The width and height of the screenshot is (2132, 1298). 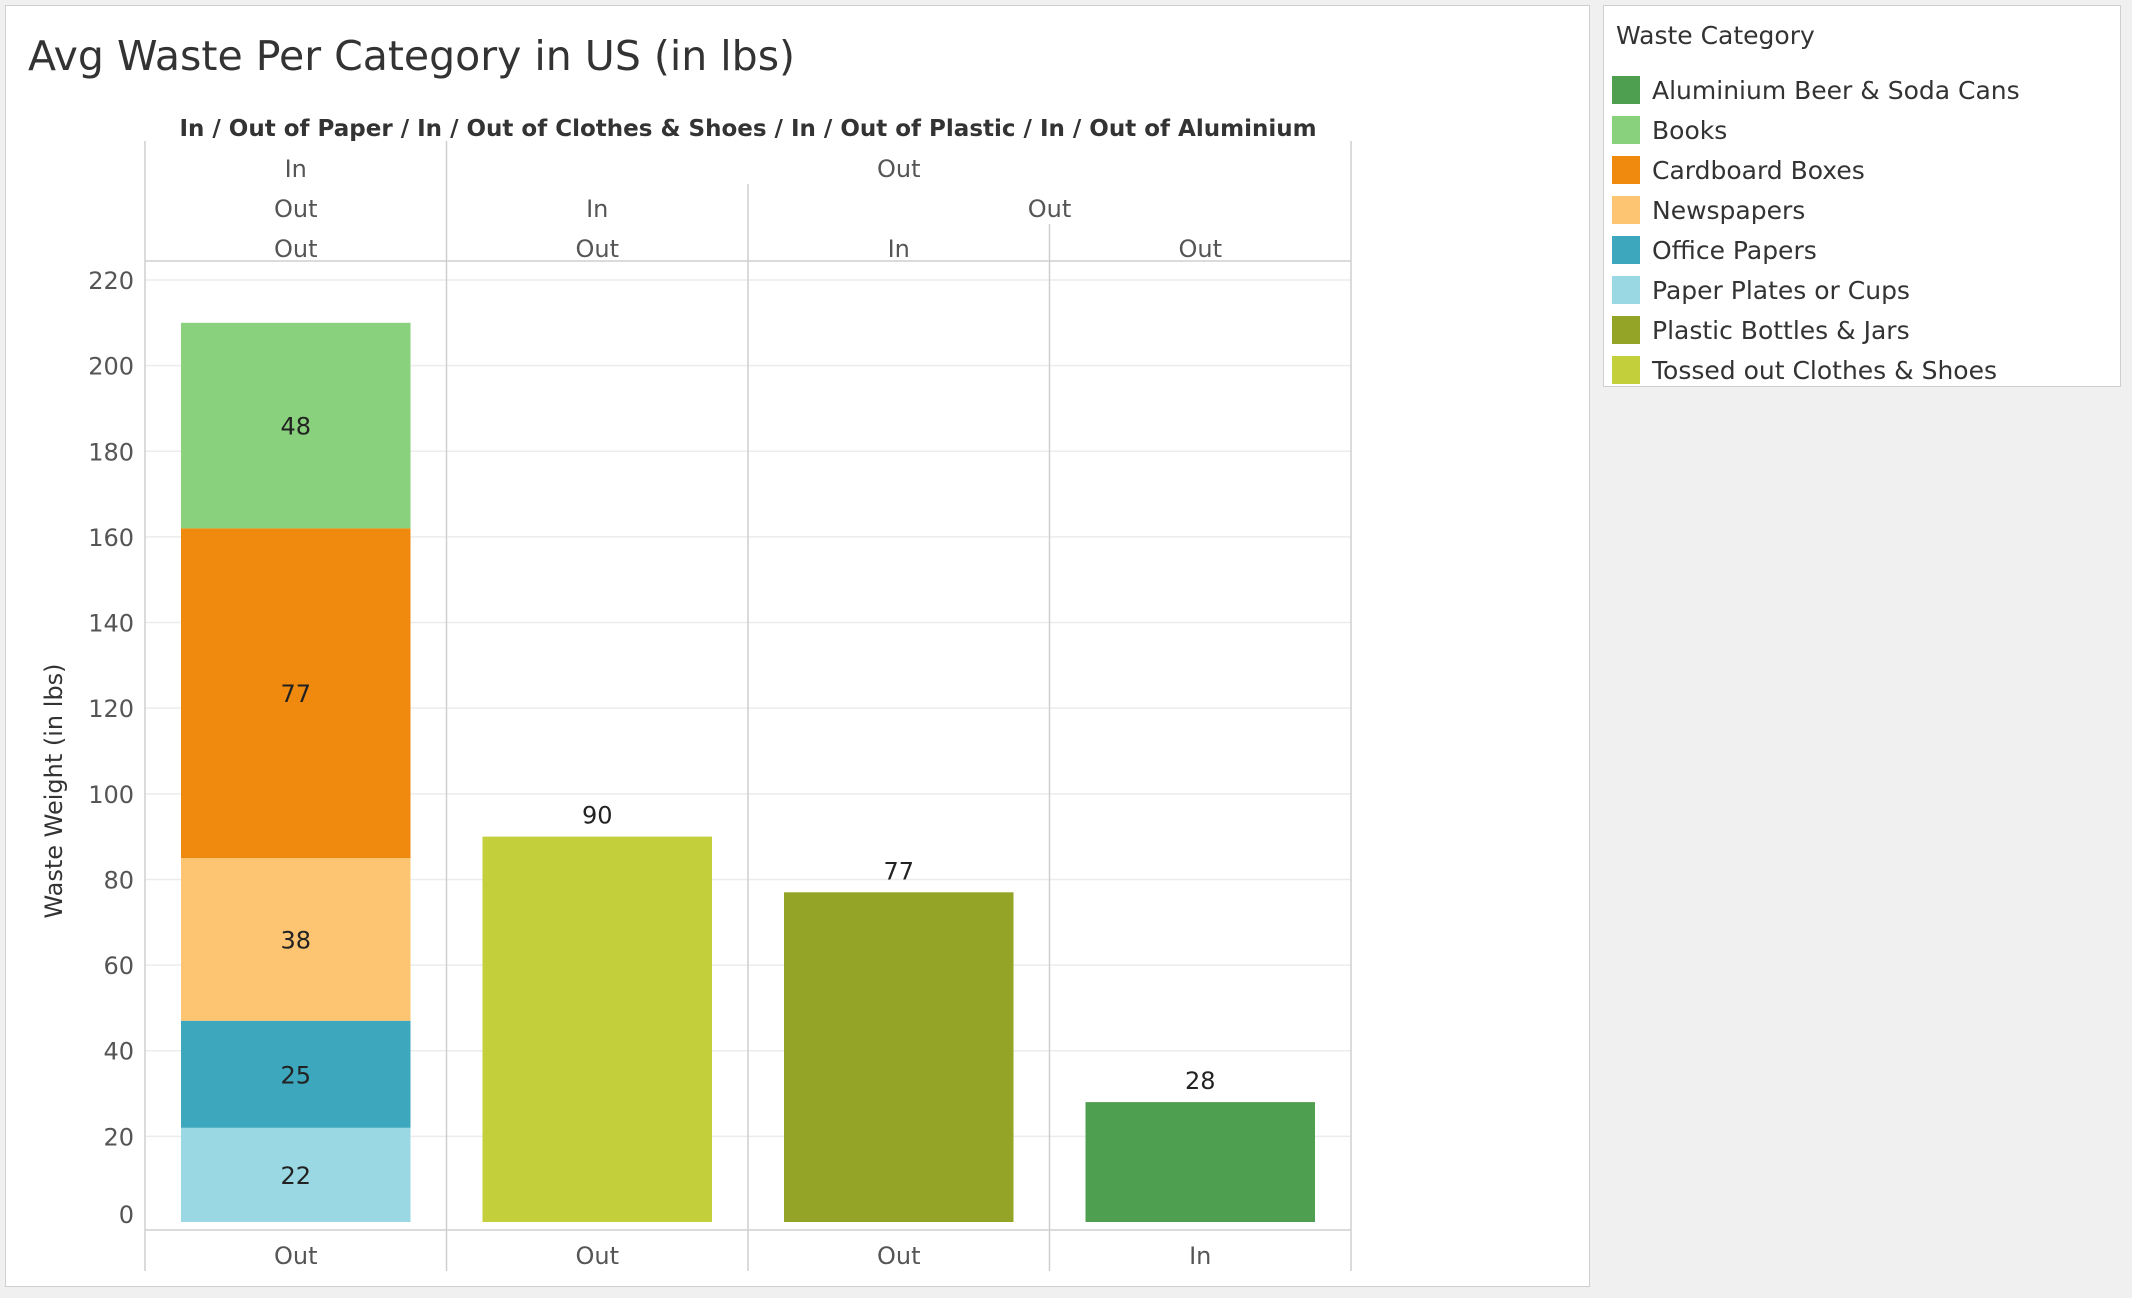 I want to click on legend-item: Cardboard Boxes, so click(x=1738, y=170).